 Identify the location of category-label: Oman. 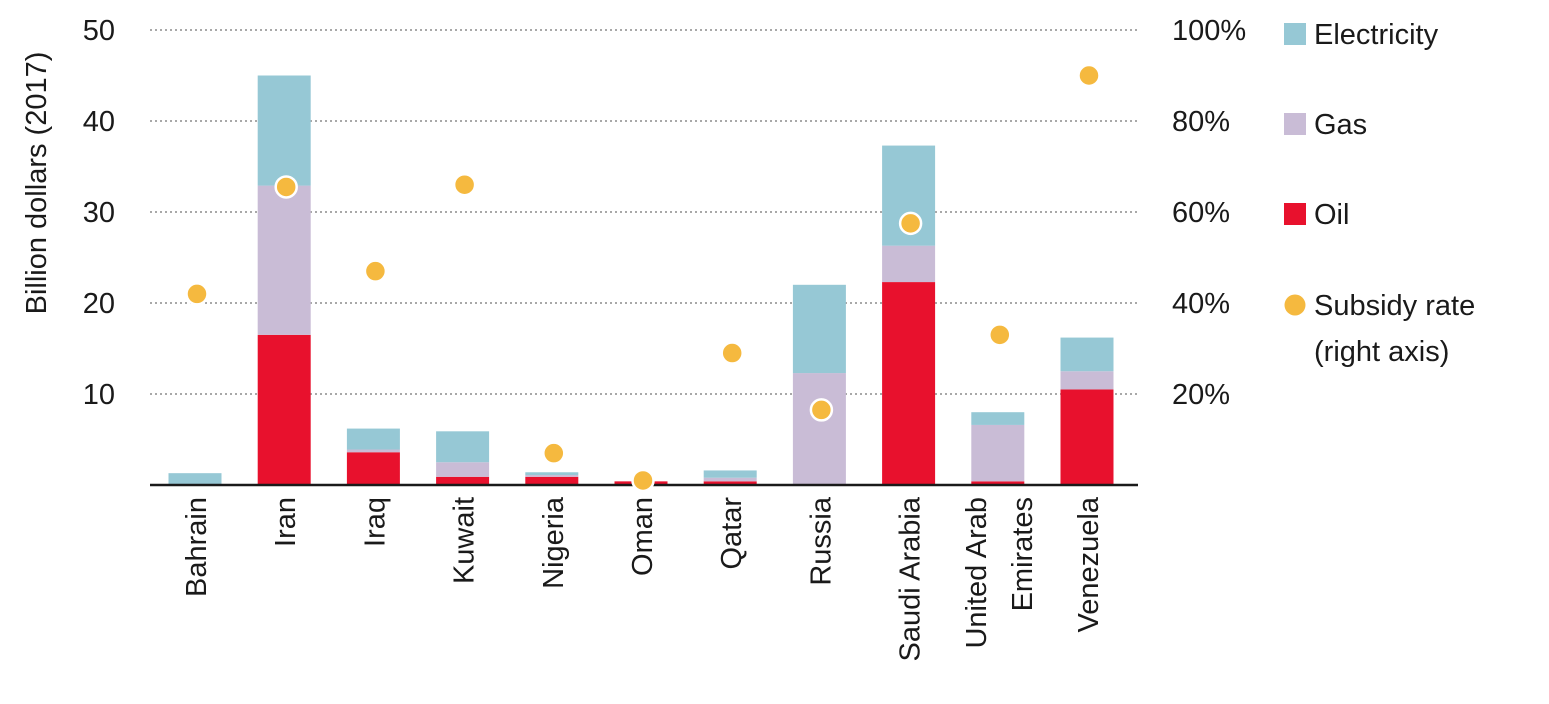
(643, 536).